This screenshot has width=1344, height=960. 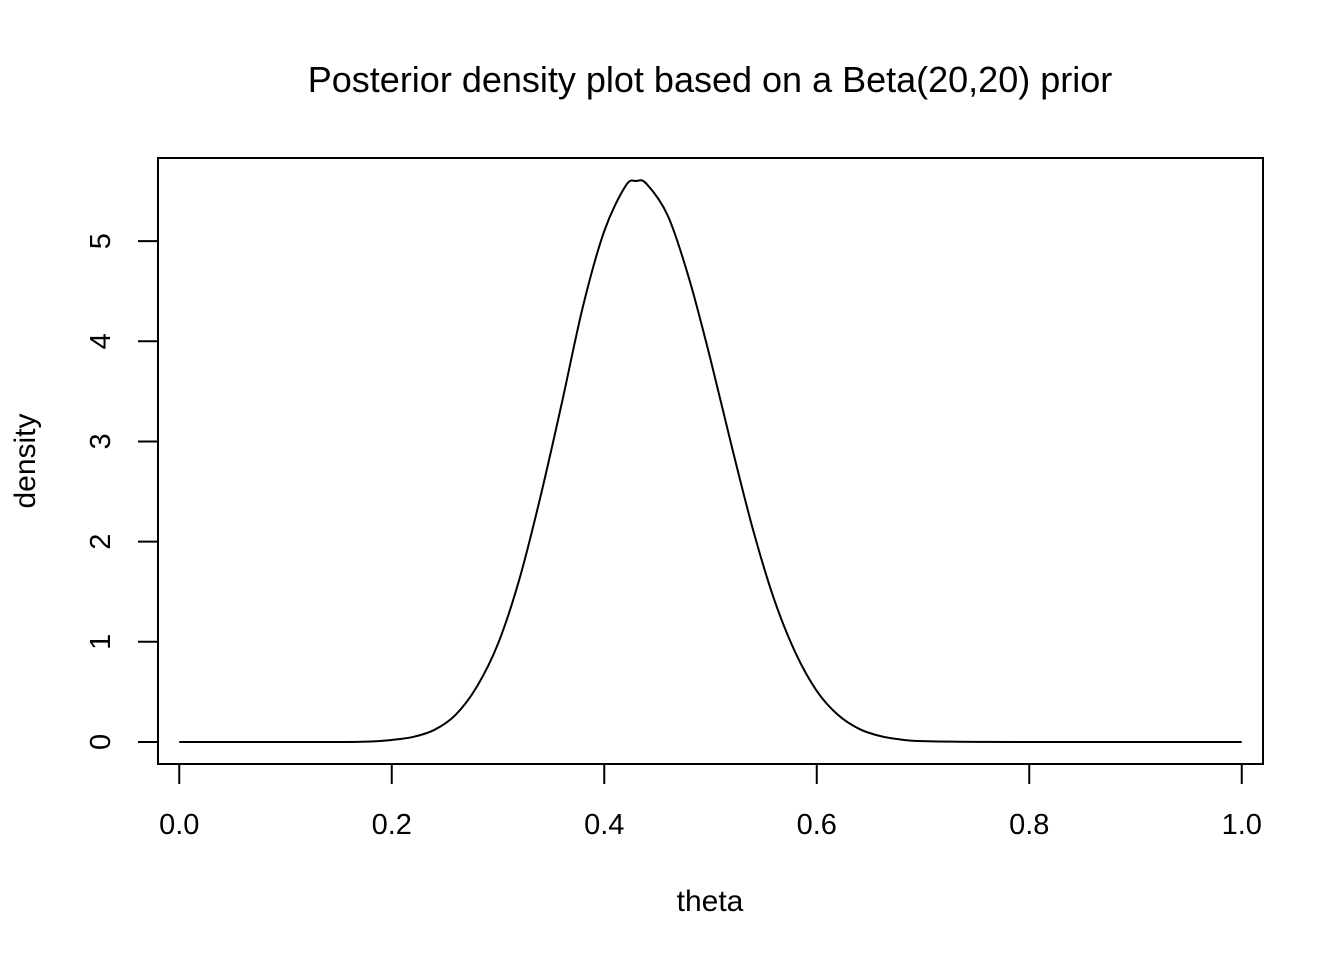 I want to click on x-tick-label: 0.4, so click(x=604, y=825).